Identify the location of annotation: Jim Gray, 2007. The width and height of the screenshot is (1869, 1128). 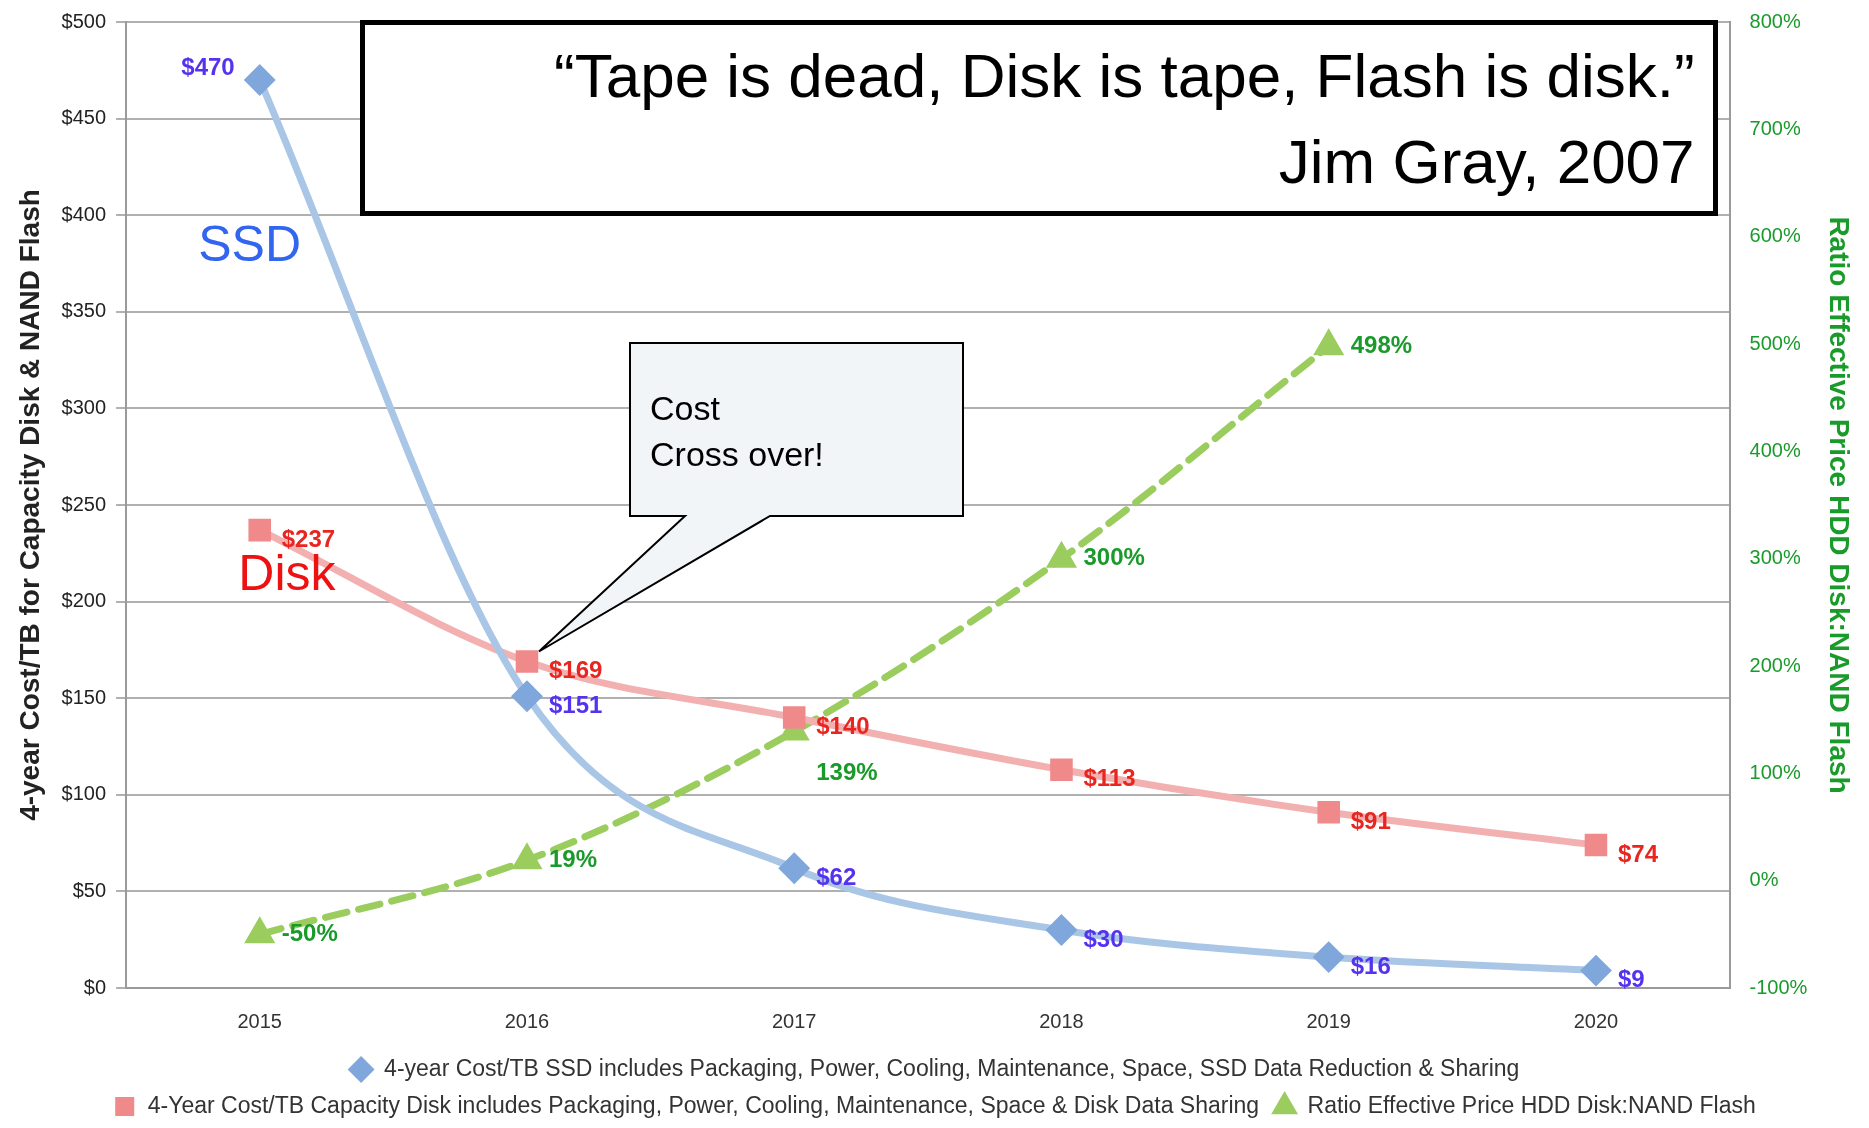
(1486, 162).